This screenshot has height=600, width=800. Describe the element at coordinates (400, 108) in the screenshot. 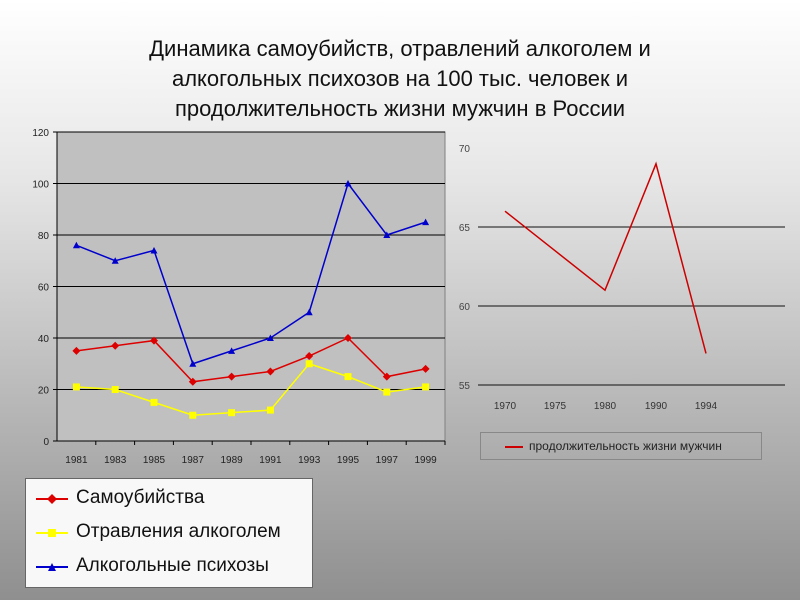

I see `title-line-3: продолжительность жизни мужчин в России` at that location.